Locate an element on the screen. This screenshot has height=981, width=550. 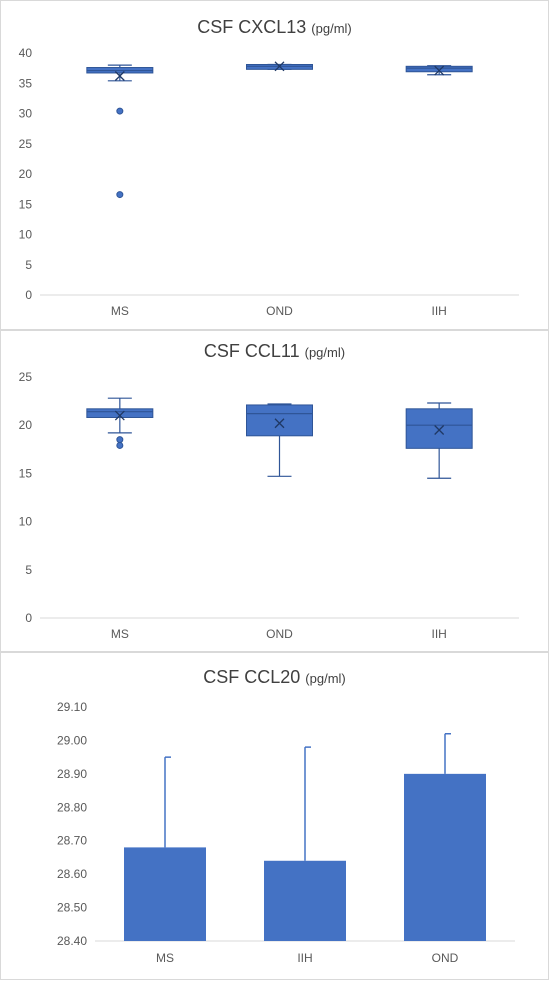
cxcl13-category-label: OND is located at coordinates (279, 311).